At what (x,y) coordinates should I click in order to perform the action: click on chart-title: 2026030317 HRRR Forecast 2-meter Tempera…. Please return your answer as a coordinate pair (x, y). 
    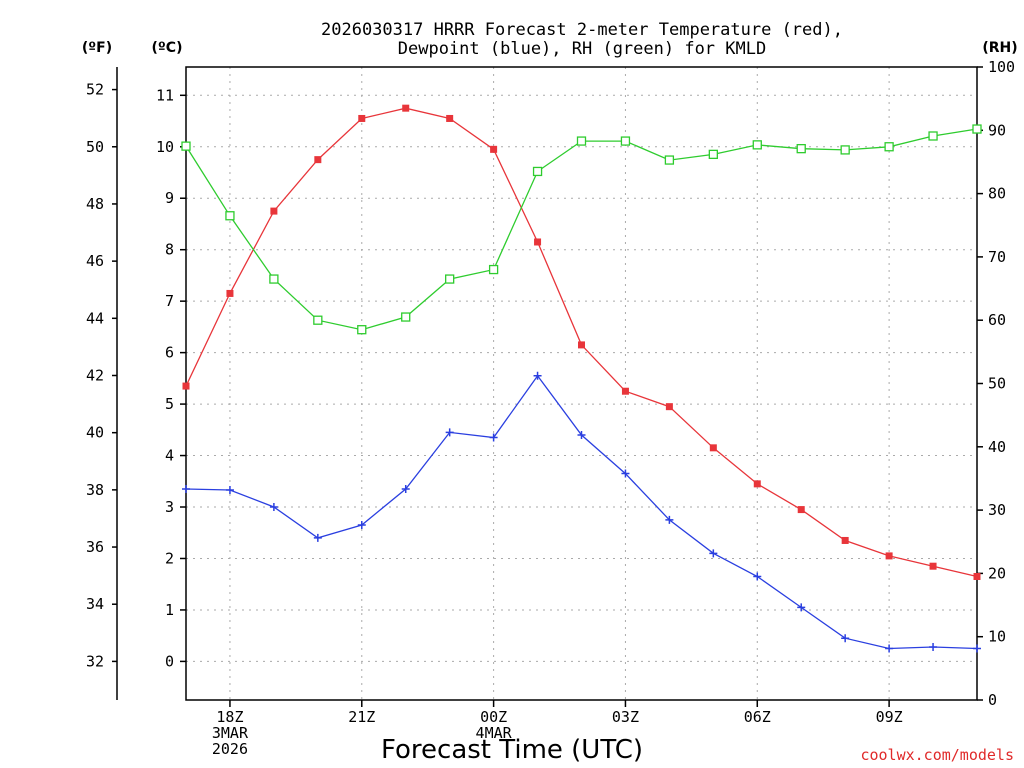
    Looking at the image, I should click on (582, 39).